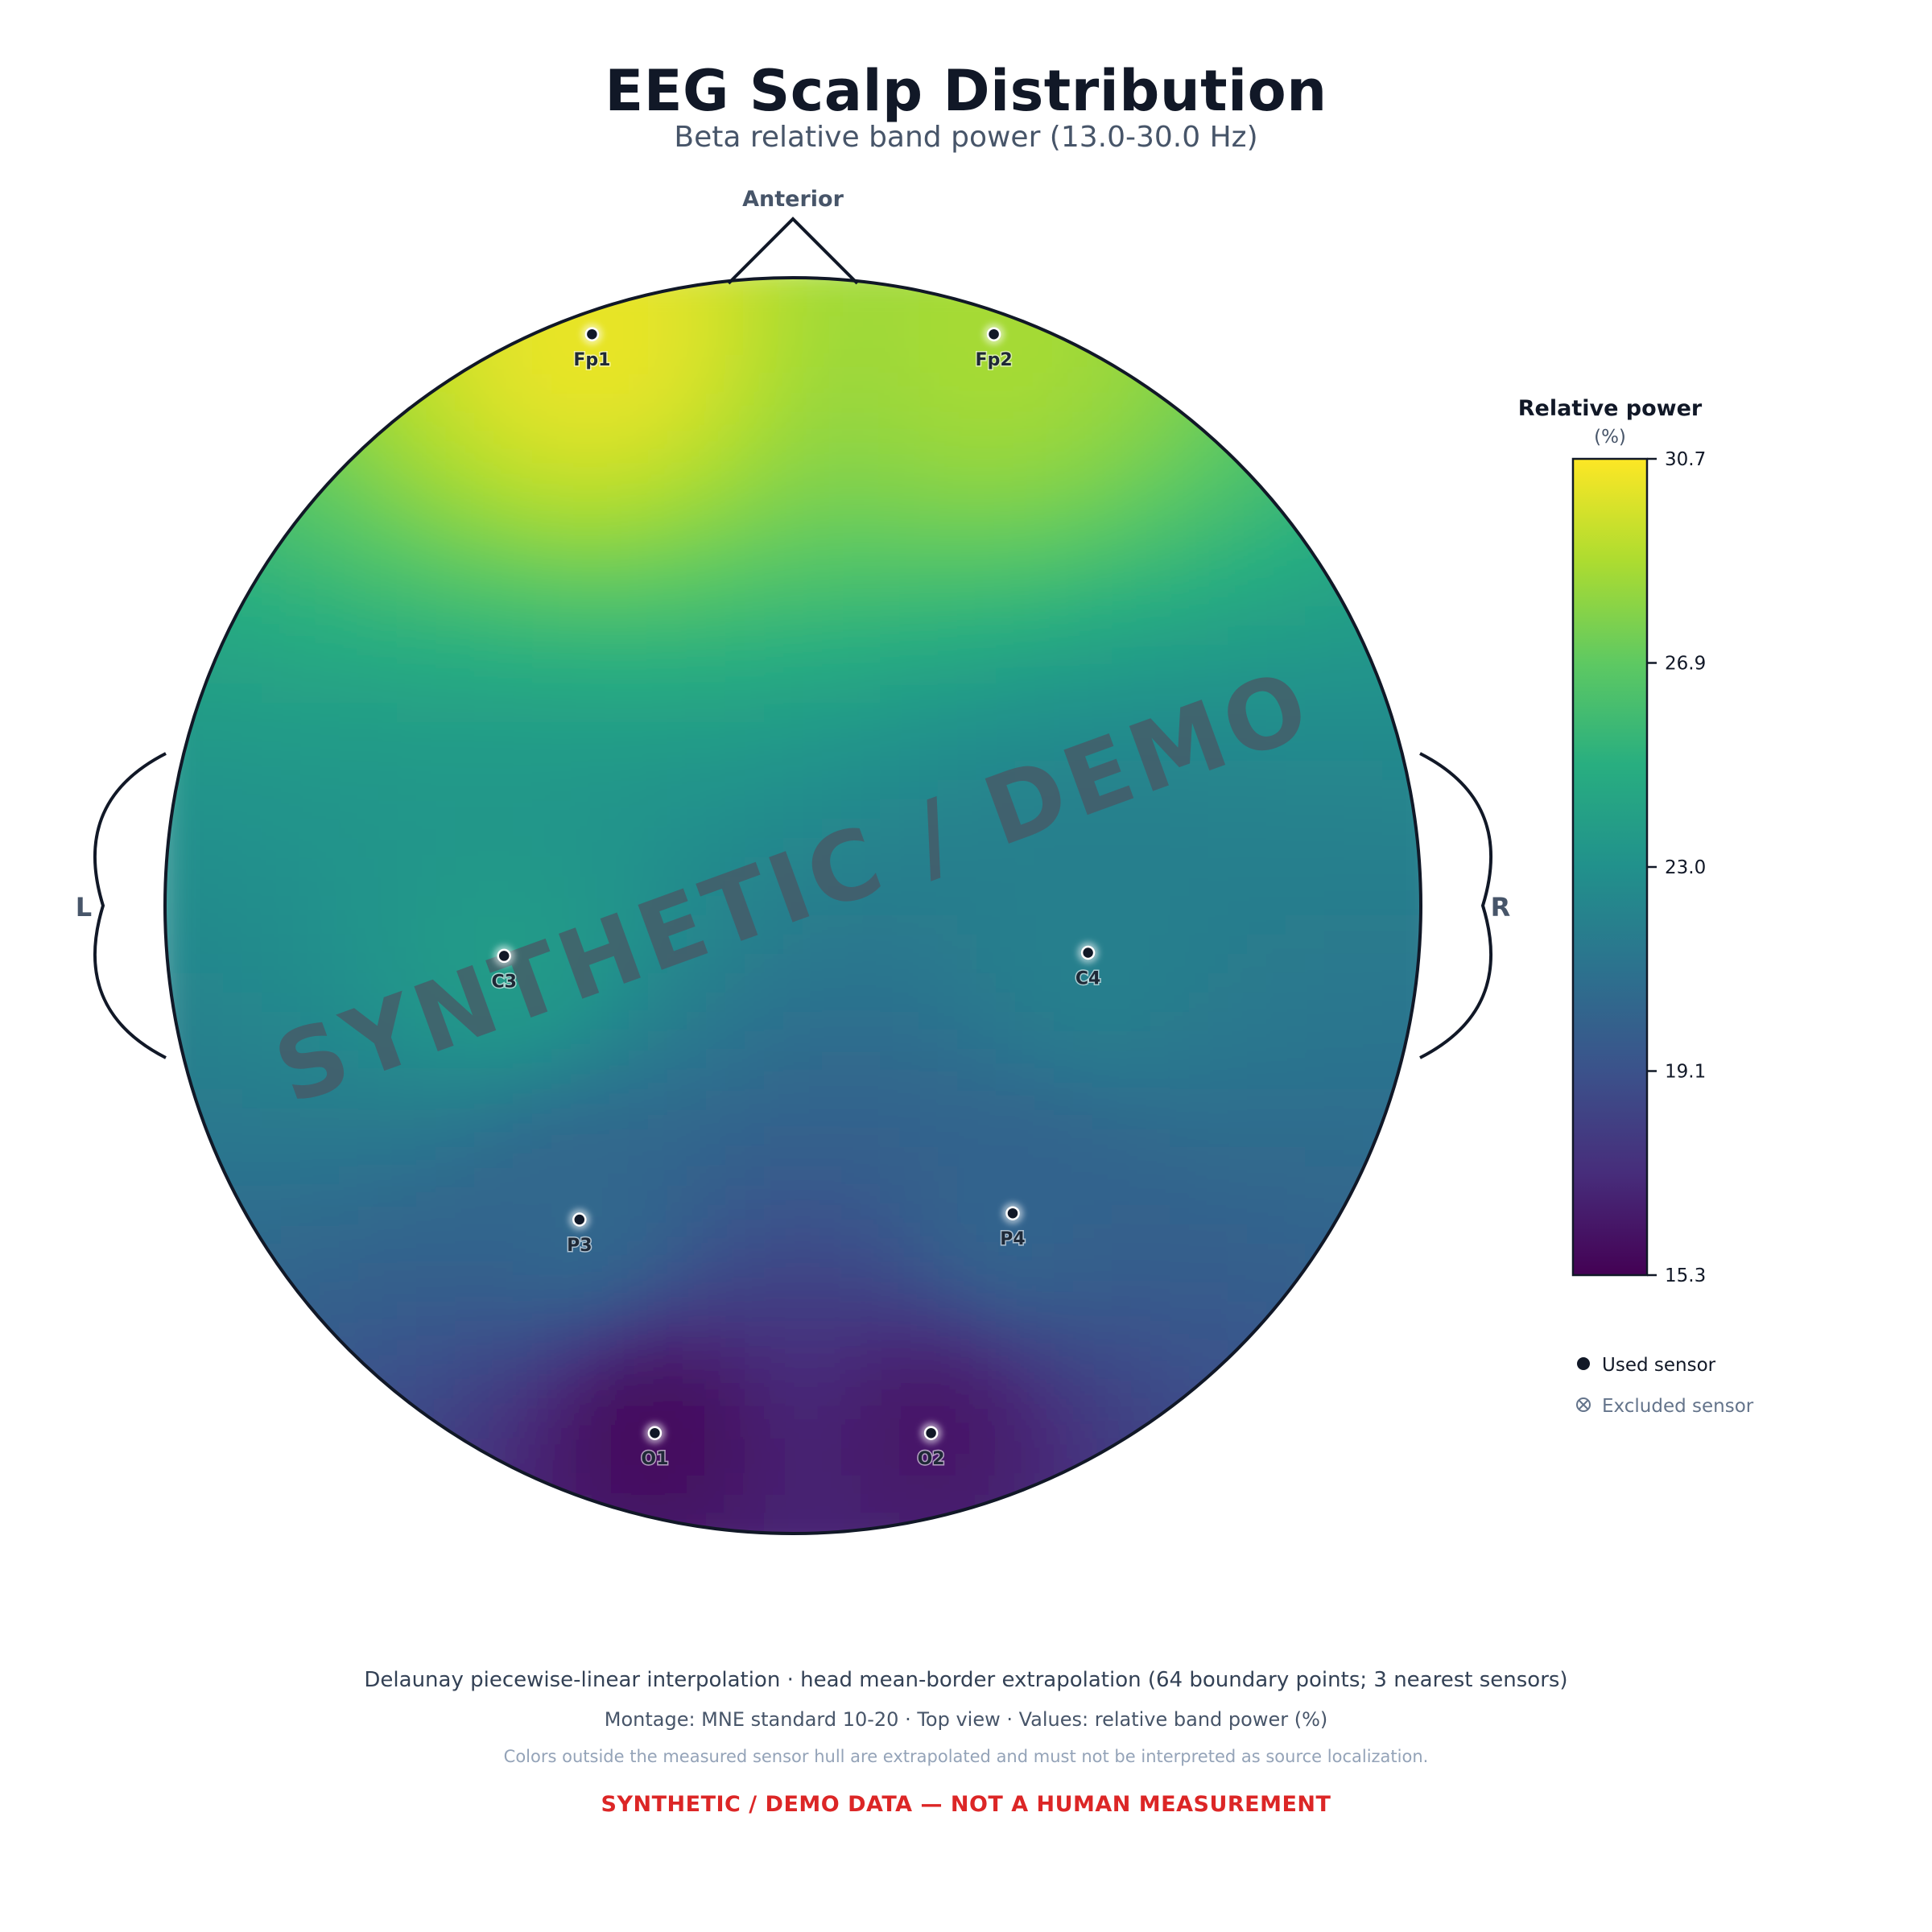  I want to click on sensor-marker-o1, so click(655, 1433).